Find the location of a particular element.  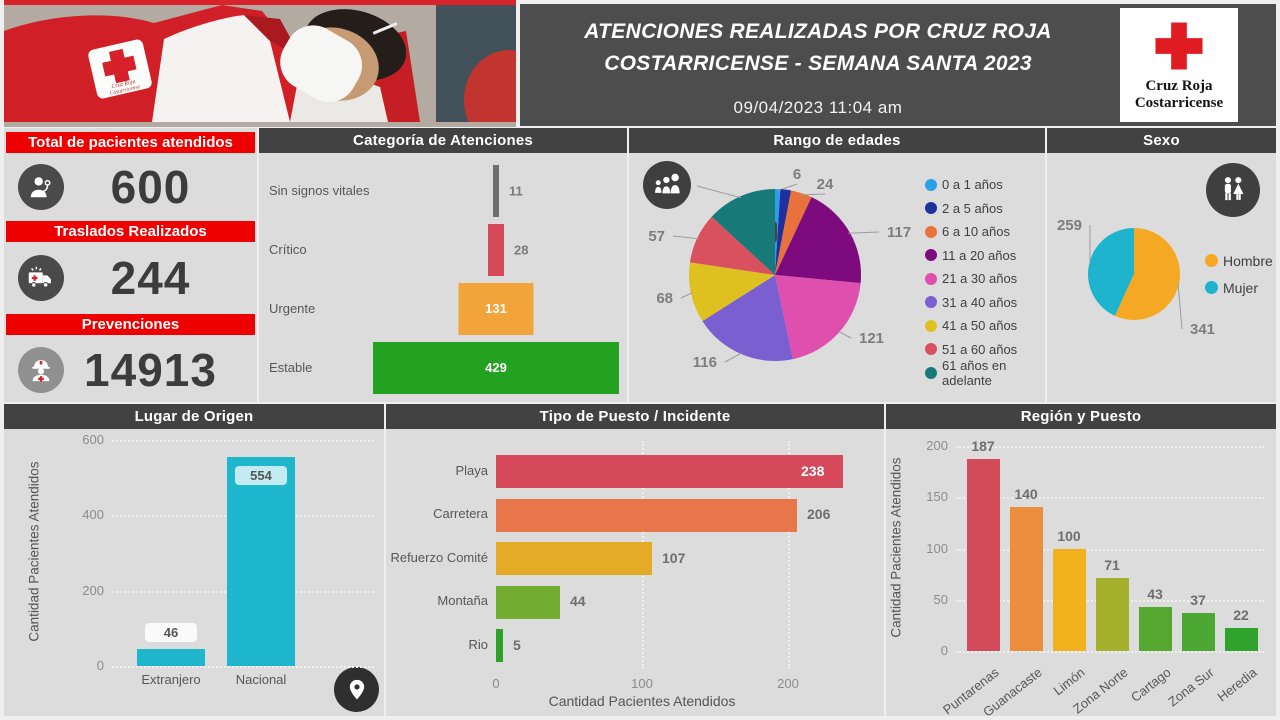

org-logo: Cruz Roja Costarricense is located at coordinates (1179, 65).